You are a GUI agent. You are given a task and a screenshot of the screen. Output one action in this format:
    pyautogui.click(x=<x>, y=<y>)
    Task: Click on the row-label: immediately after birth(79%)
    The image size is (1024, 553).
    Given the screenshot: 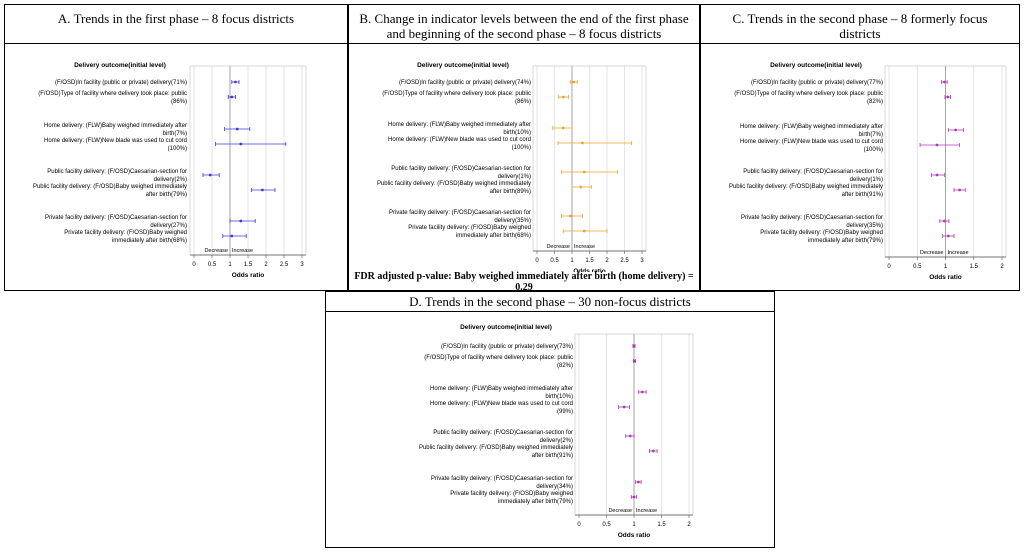 What is the action you would take?
    pyautogui.click(x=845, y=241)
    